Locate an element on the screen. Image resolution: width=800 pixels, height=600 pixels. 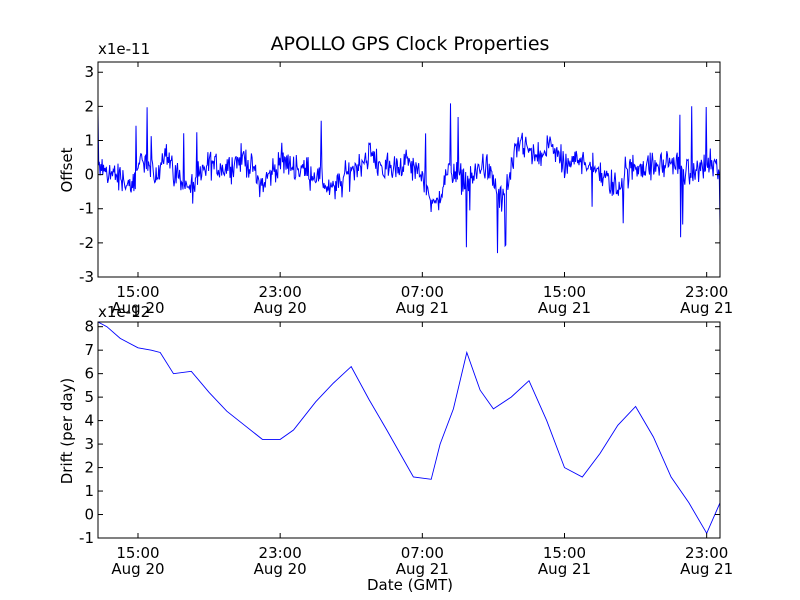
y-tick-label: 4 is located at coordinates (89, 421).